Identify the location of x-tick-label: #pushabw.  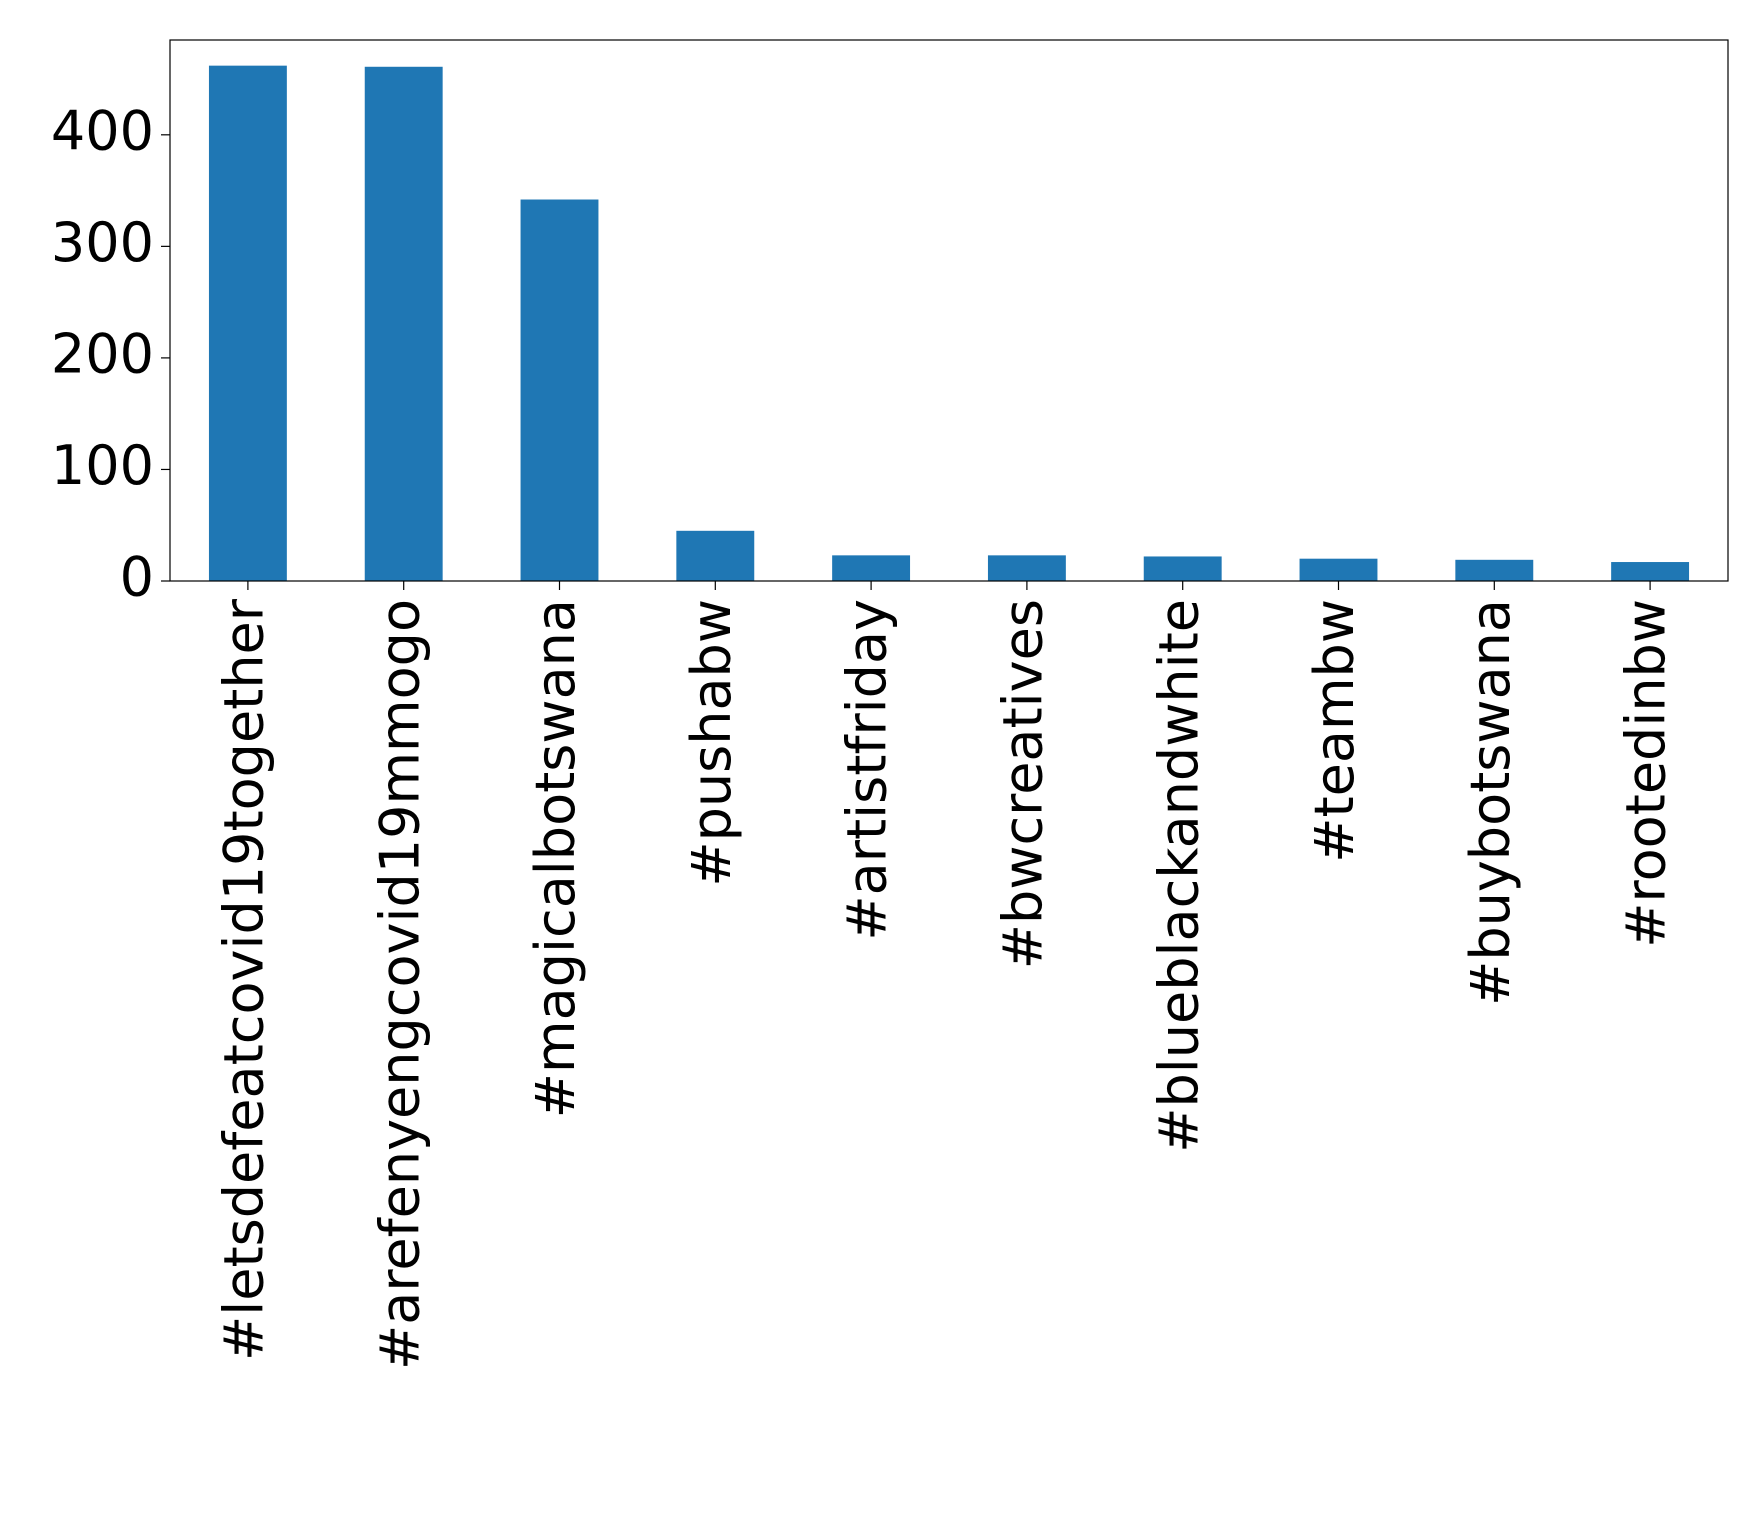
(711, 743).